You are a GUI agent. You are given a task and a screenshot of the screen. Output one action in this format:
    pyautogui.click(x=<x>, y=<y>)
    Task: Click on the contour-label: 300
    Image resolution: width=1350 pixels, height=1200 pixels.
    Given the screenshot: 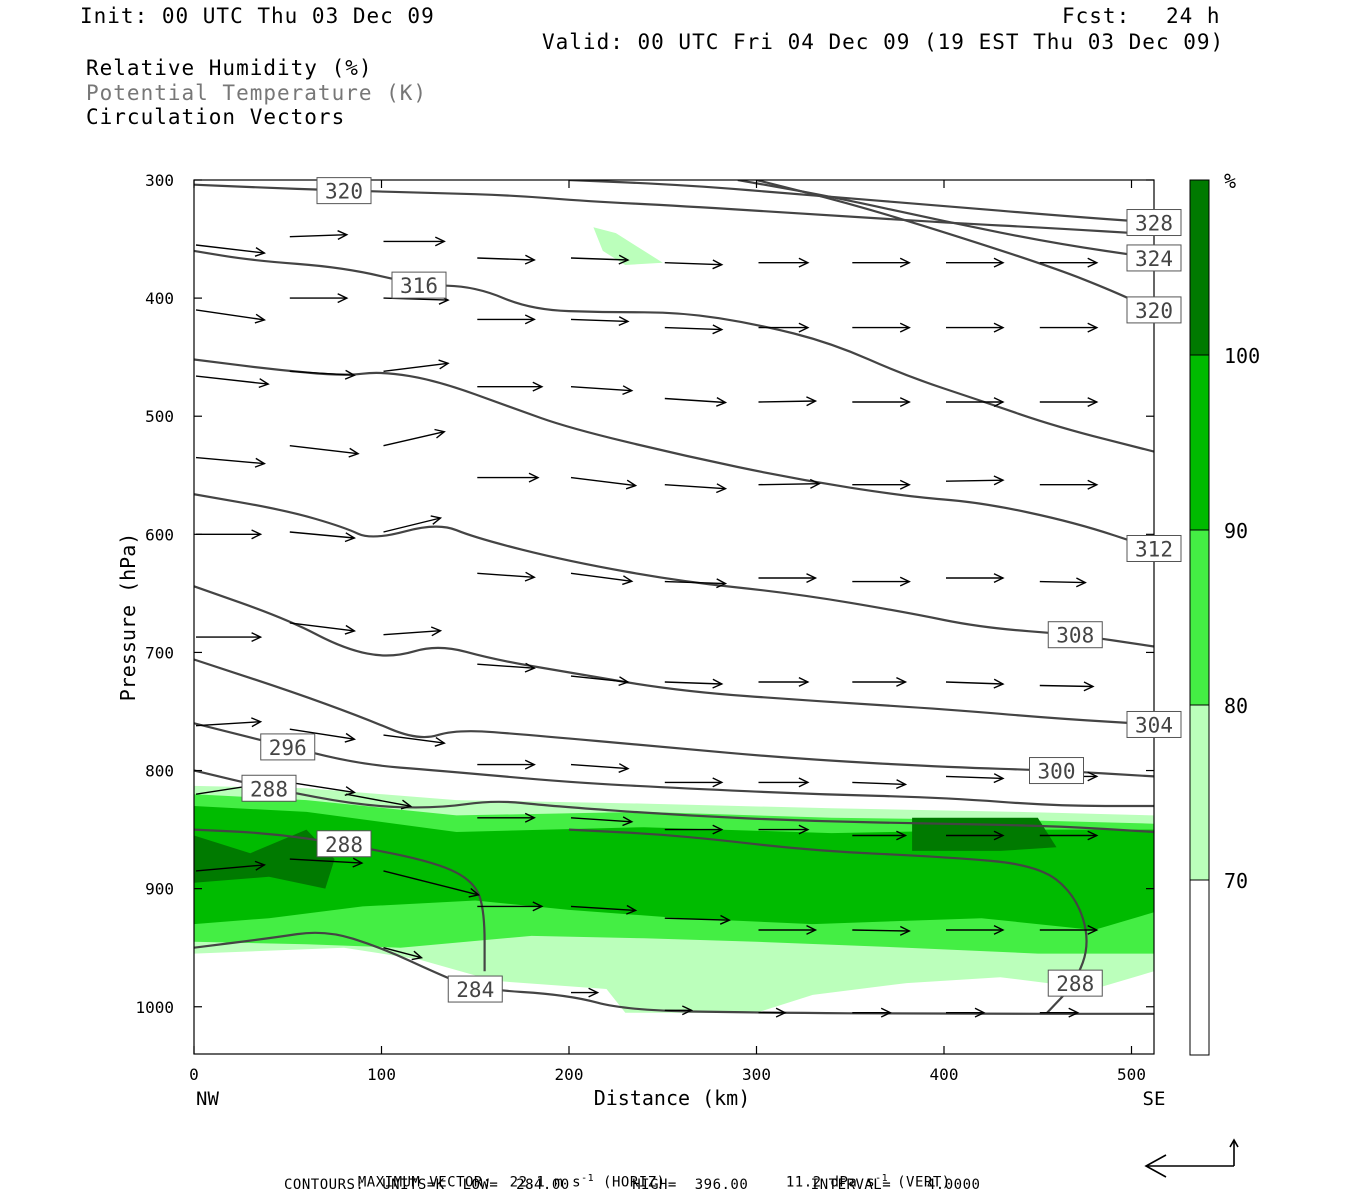 What is the action you would take?
    pyautogui.click(x=1057, y=772)
    